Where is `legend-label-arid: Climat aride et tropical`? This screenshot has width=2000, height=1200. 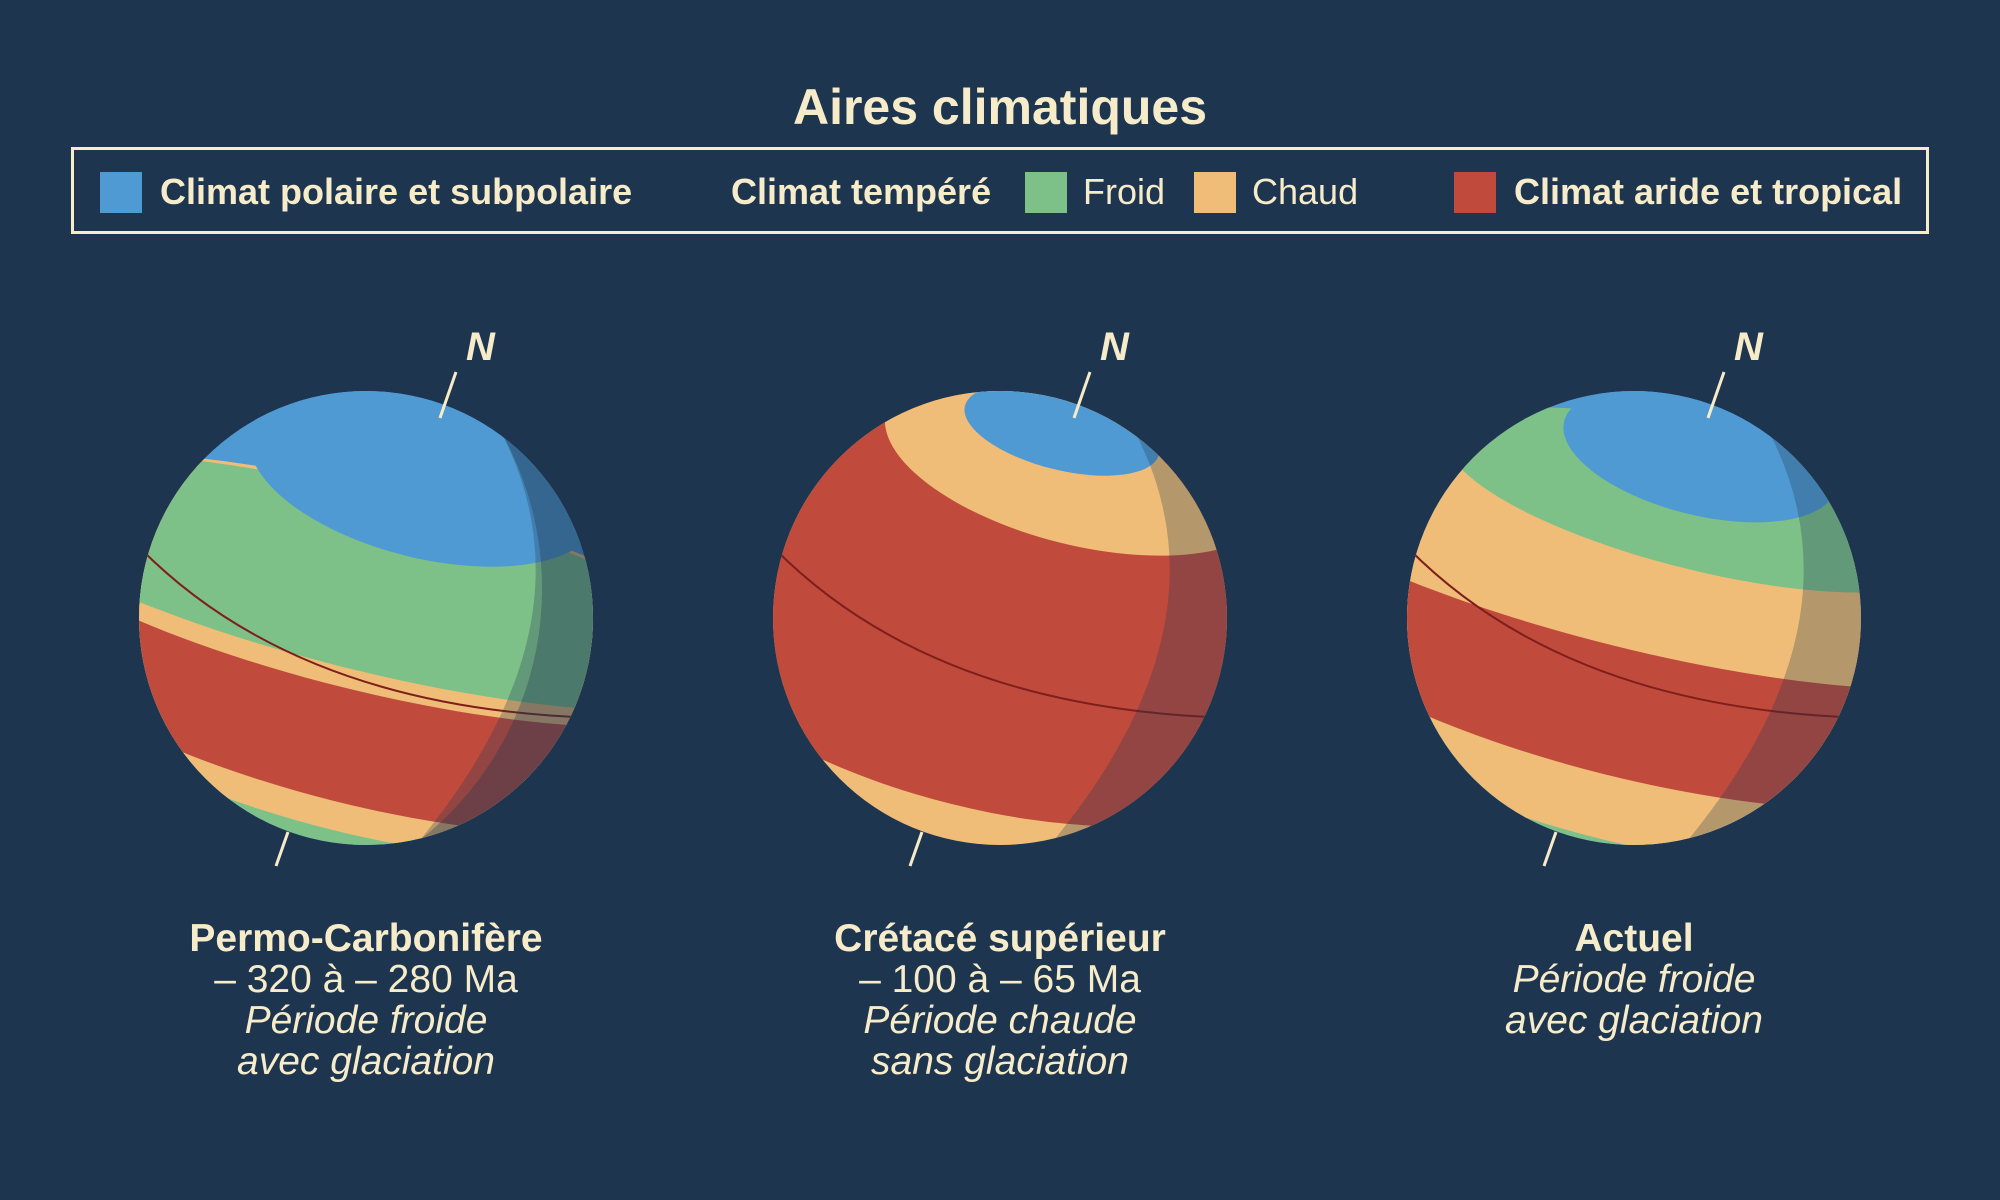
legend-label-arid: Climat aride et tropical is located at coordinates (1708, 191).